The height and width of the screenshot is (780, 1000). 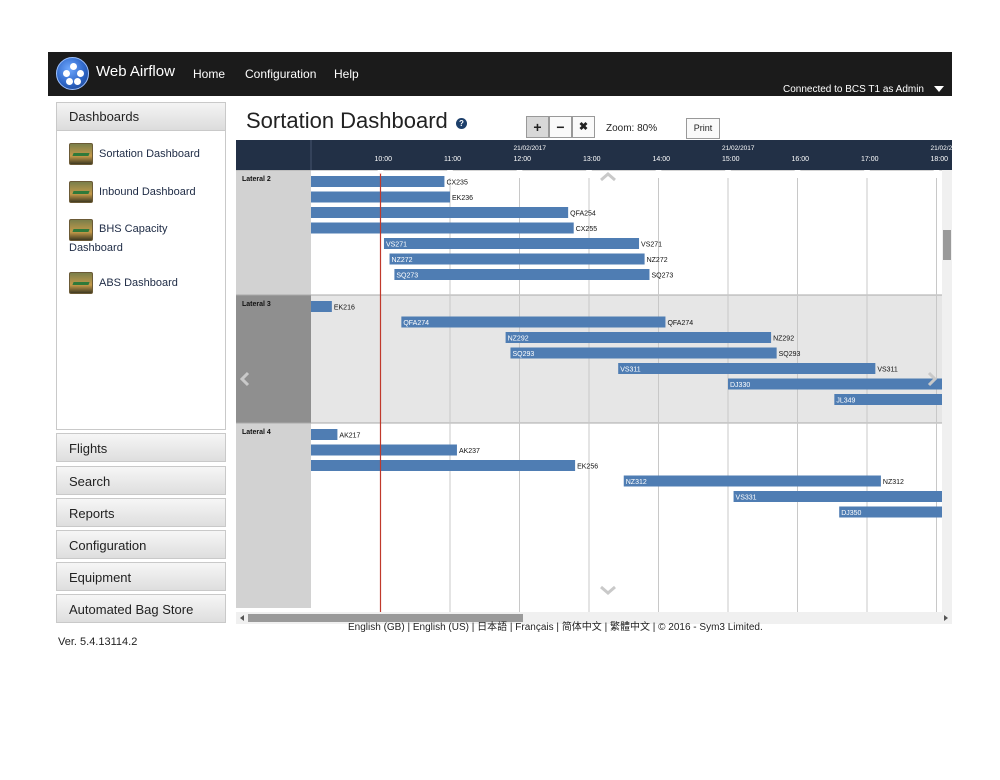 I want to click on timeline-tick-label: 17:00, so click(x=870, y=159).